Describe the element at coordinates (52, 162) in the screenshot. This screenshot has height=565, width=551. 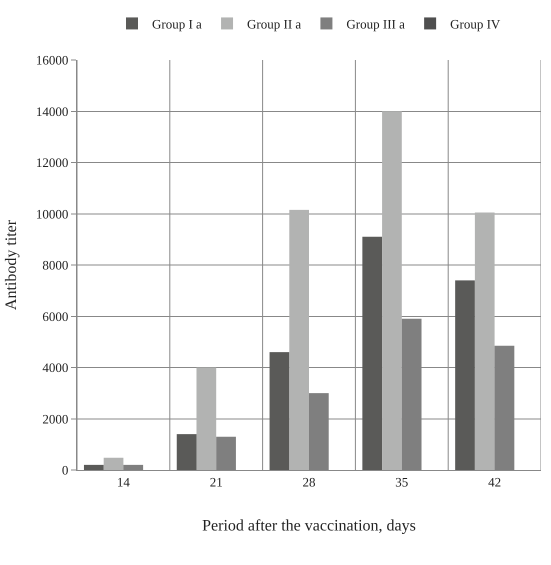
I see `y-tick-label: 12000` at that location.